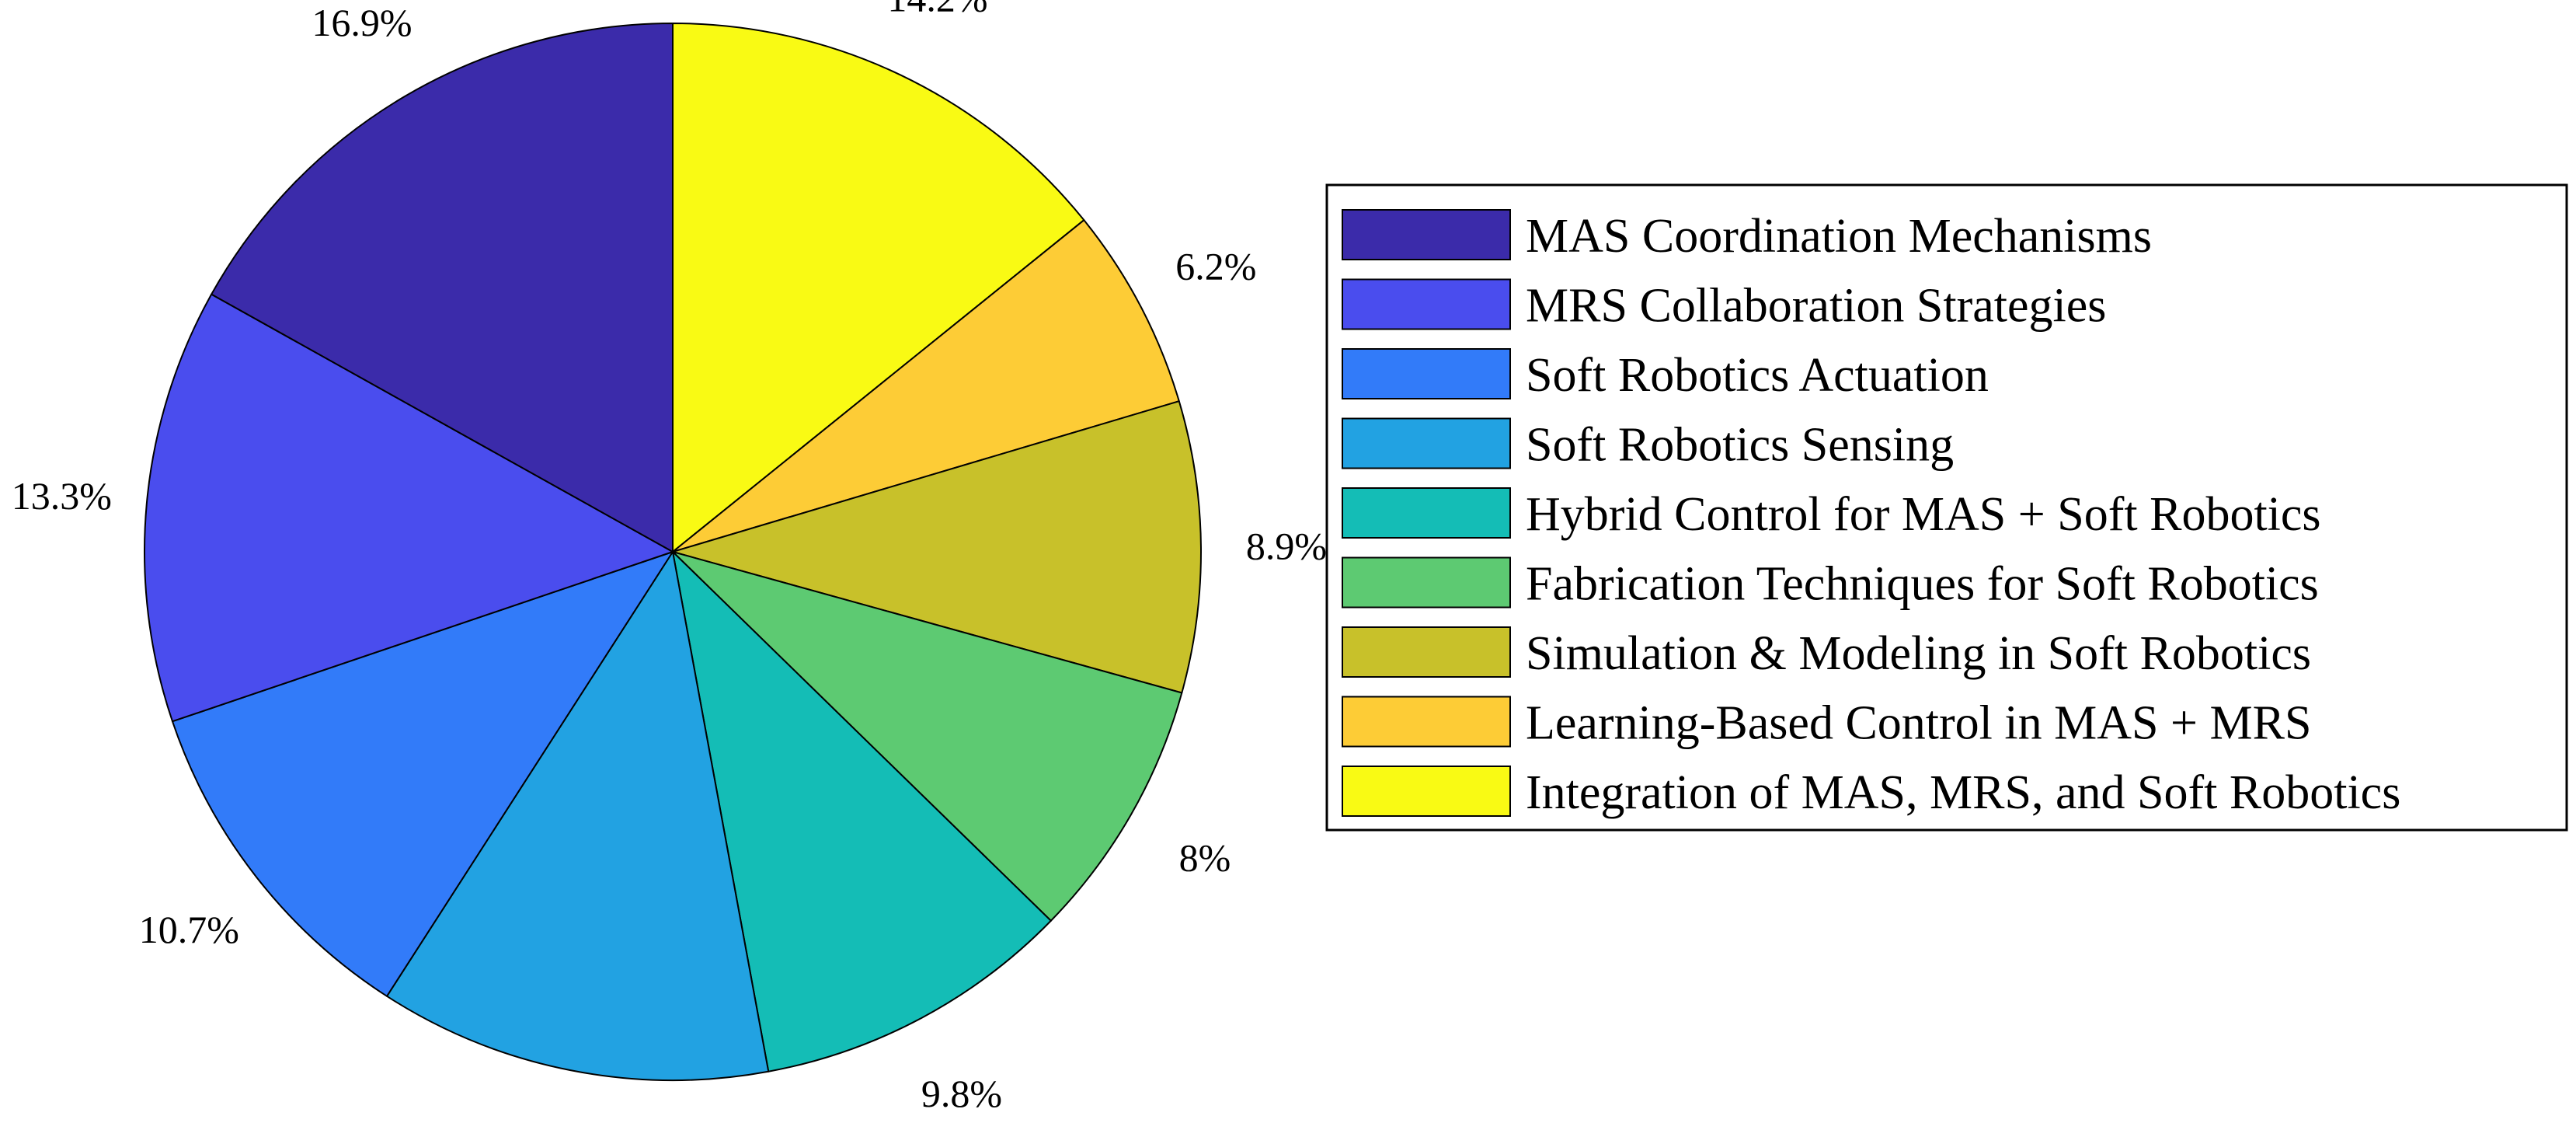 The width and height of the screenshot is (2576, 1137). Describe the element at coordinates (62, 496) in the screenshot. I see `slice-percent-label: 13.3%` at that location.